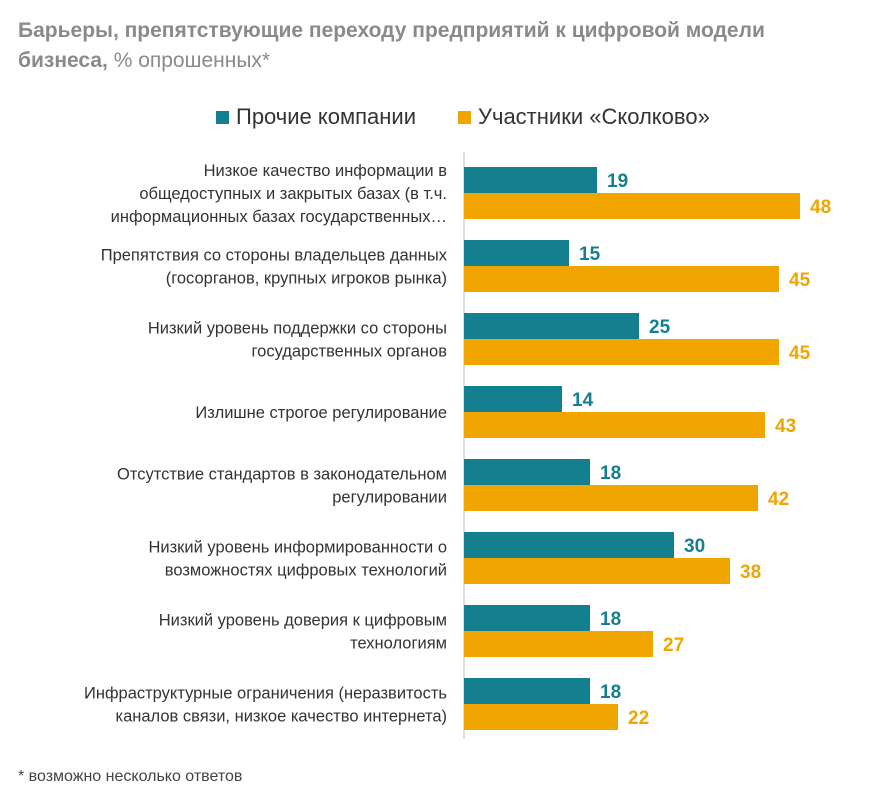  Describe the element at coordinates (398, 644) in the screenshot. I see `category-label-line: технологиям` at that location.